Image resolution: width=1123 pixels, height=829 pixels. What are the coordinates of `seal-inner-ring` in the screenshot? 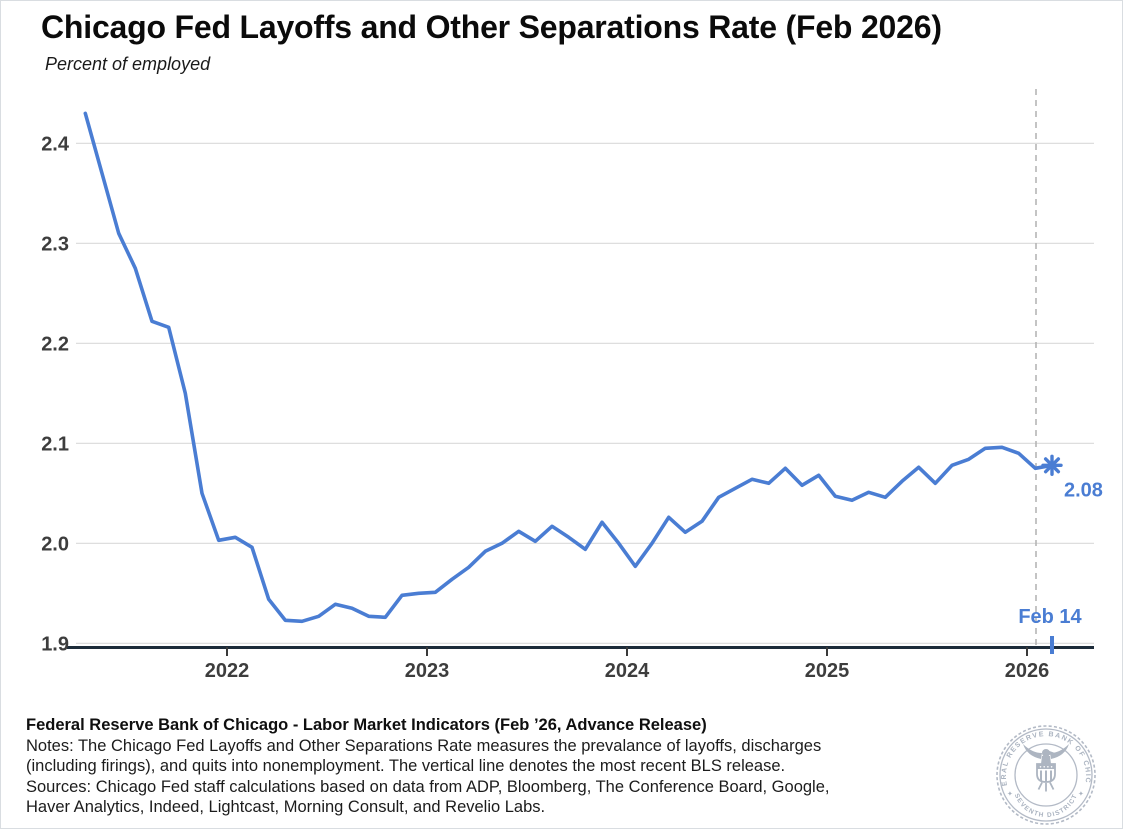 It's located at (1046, 775).